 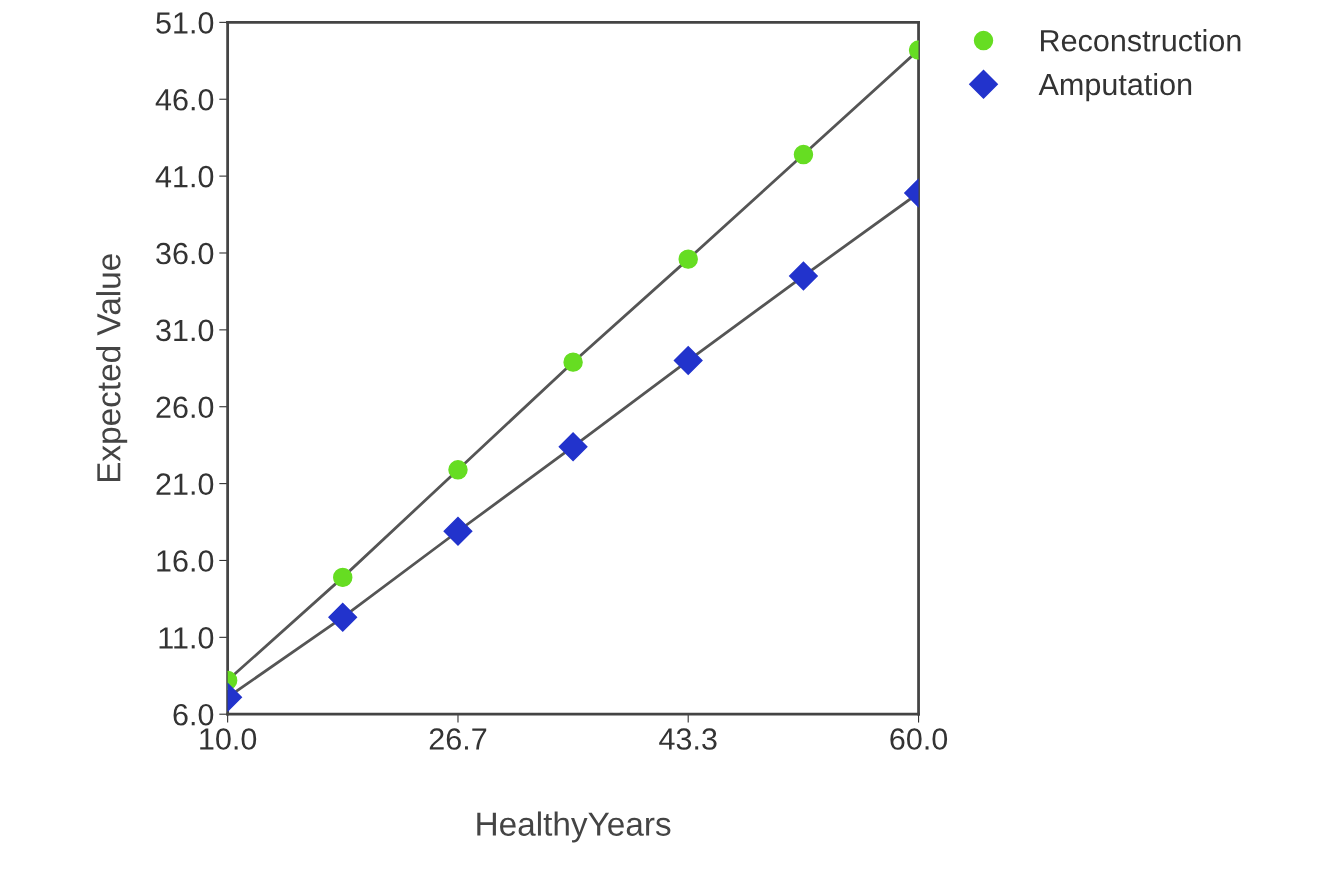 I want to click on y-tick-label: 21.0, so click(x=185, y=484).